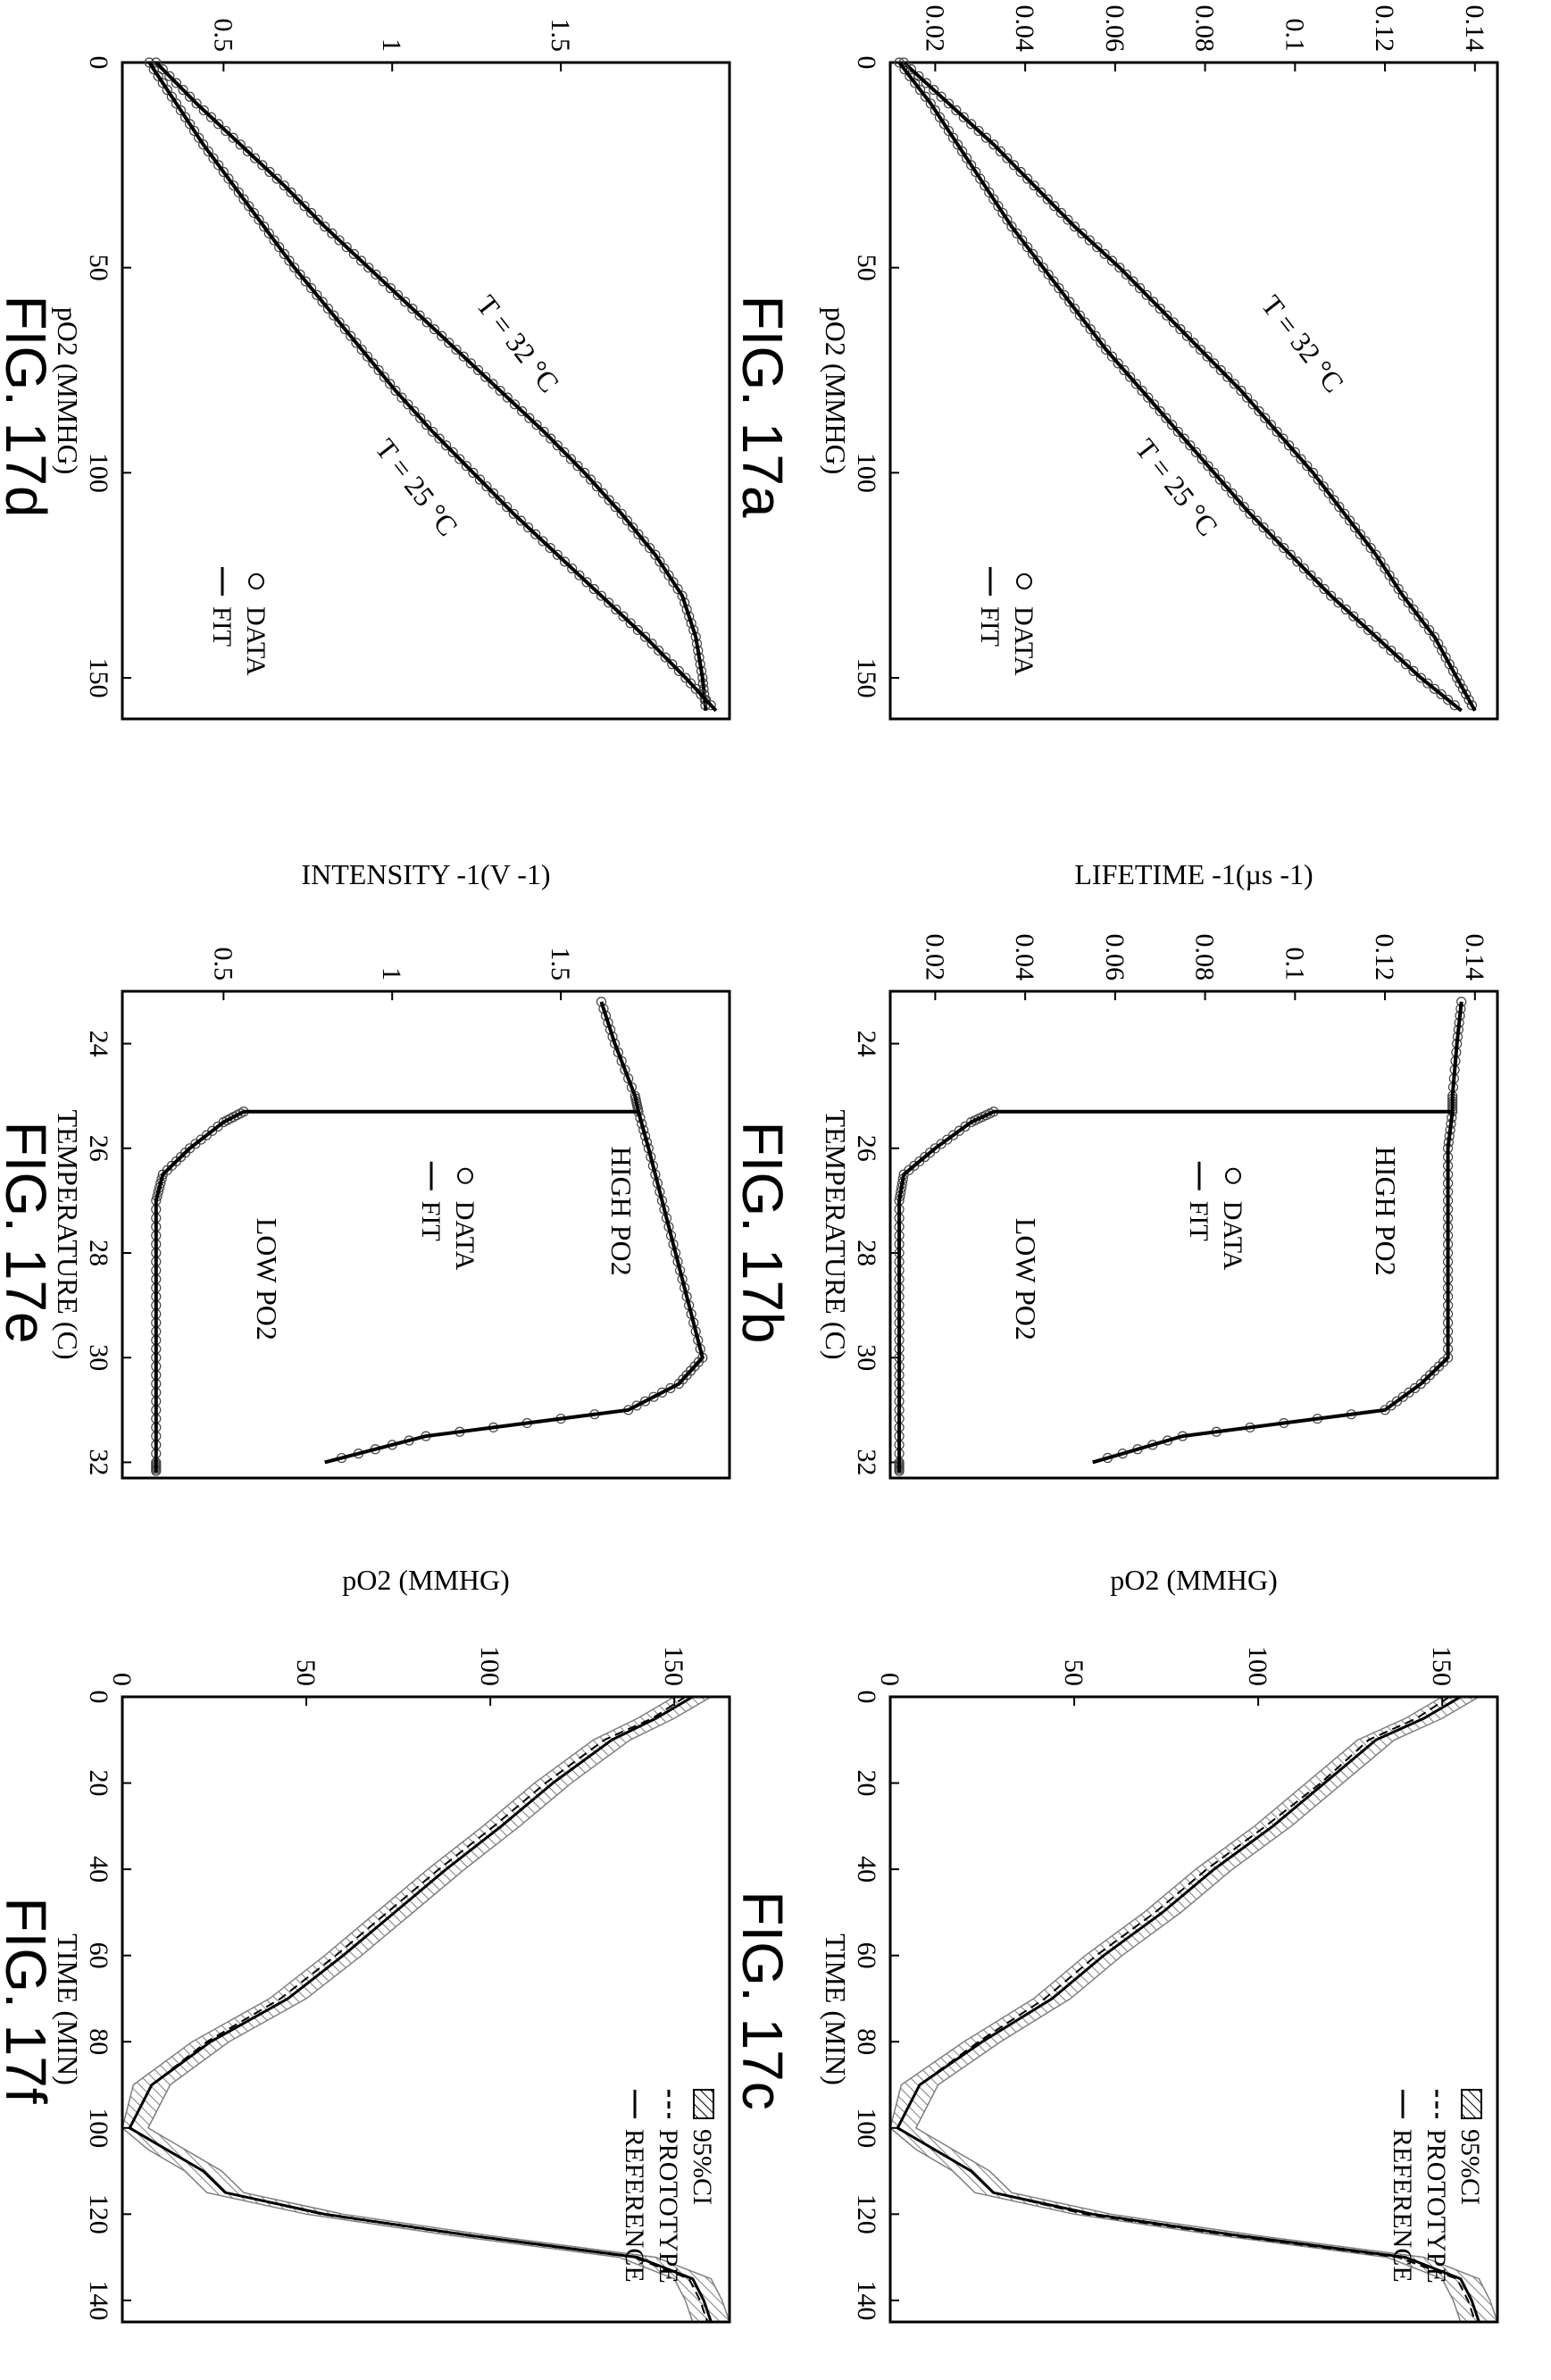 The image size is (1551, 2380). I want to click on annotation: T = 32 °C, so click(1303, 343).